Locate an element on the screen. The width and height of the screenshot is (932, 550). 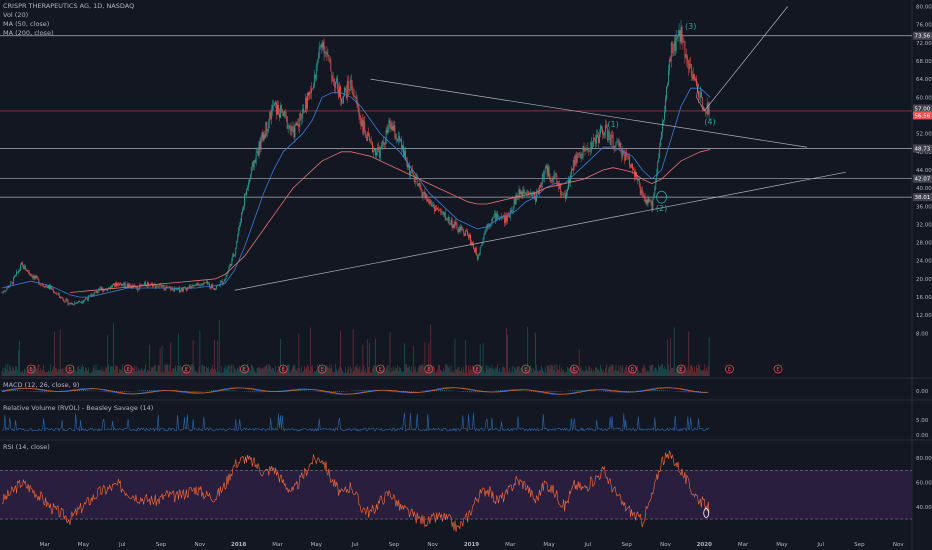
study-ma50-label: MA (50, close) is located at coordinates (26, 24).